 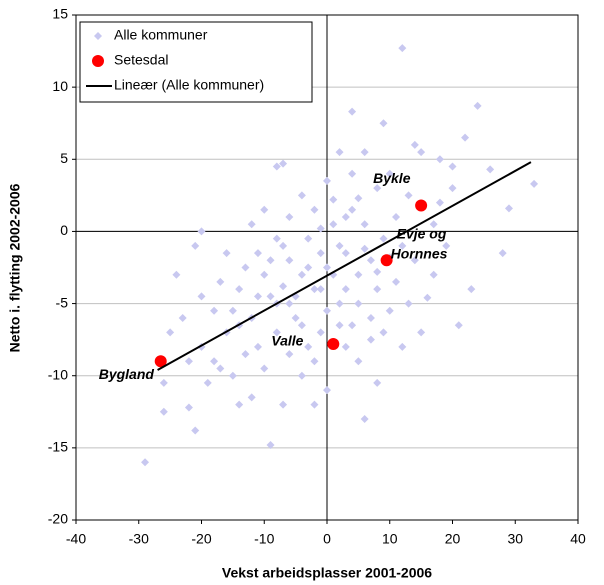 What do you see at coordinates (264, 539) in the screenshot?
I see `x-tick-label: -10` at bounding box center [264, 539].